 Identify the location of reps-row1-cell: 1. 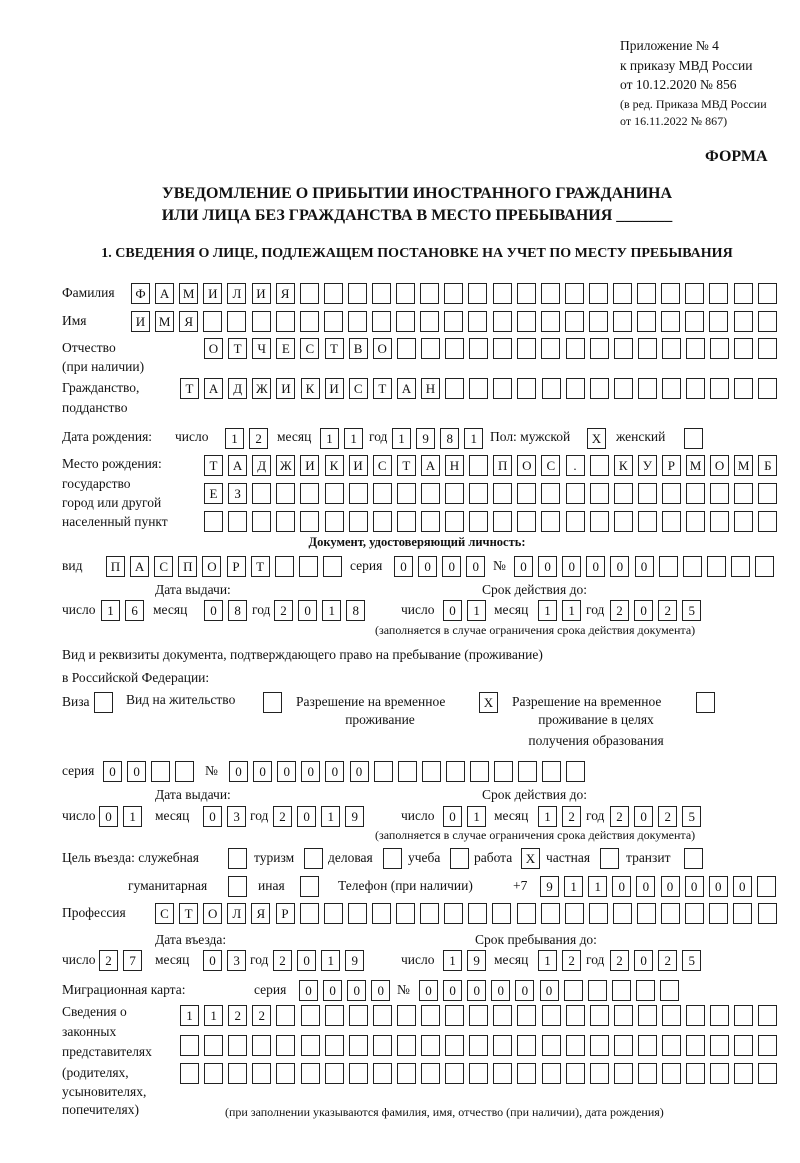
(214, 1015).